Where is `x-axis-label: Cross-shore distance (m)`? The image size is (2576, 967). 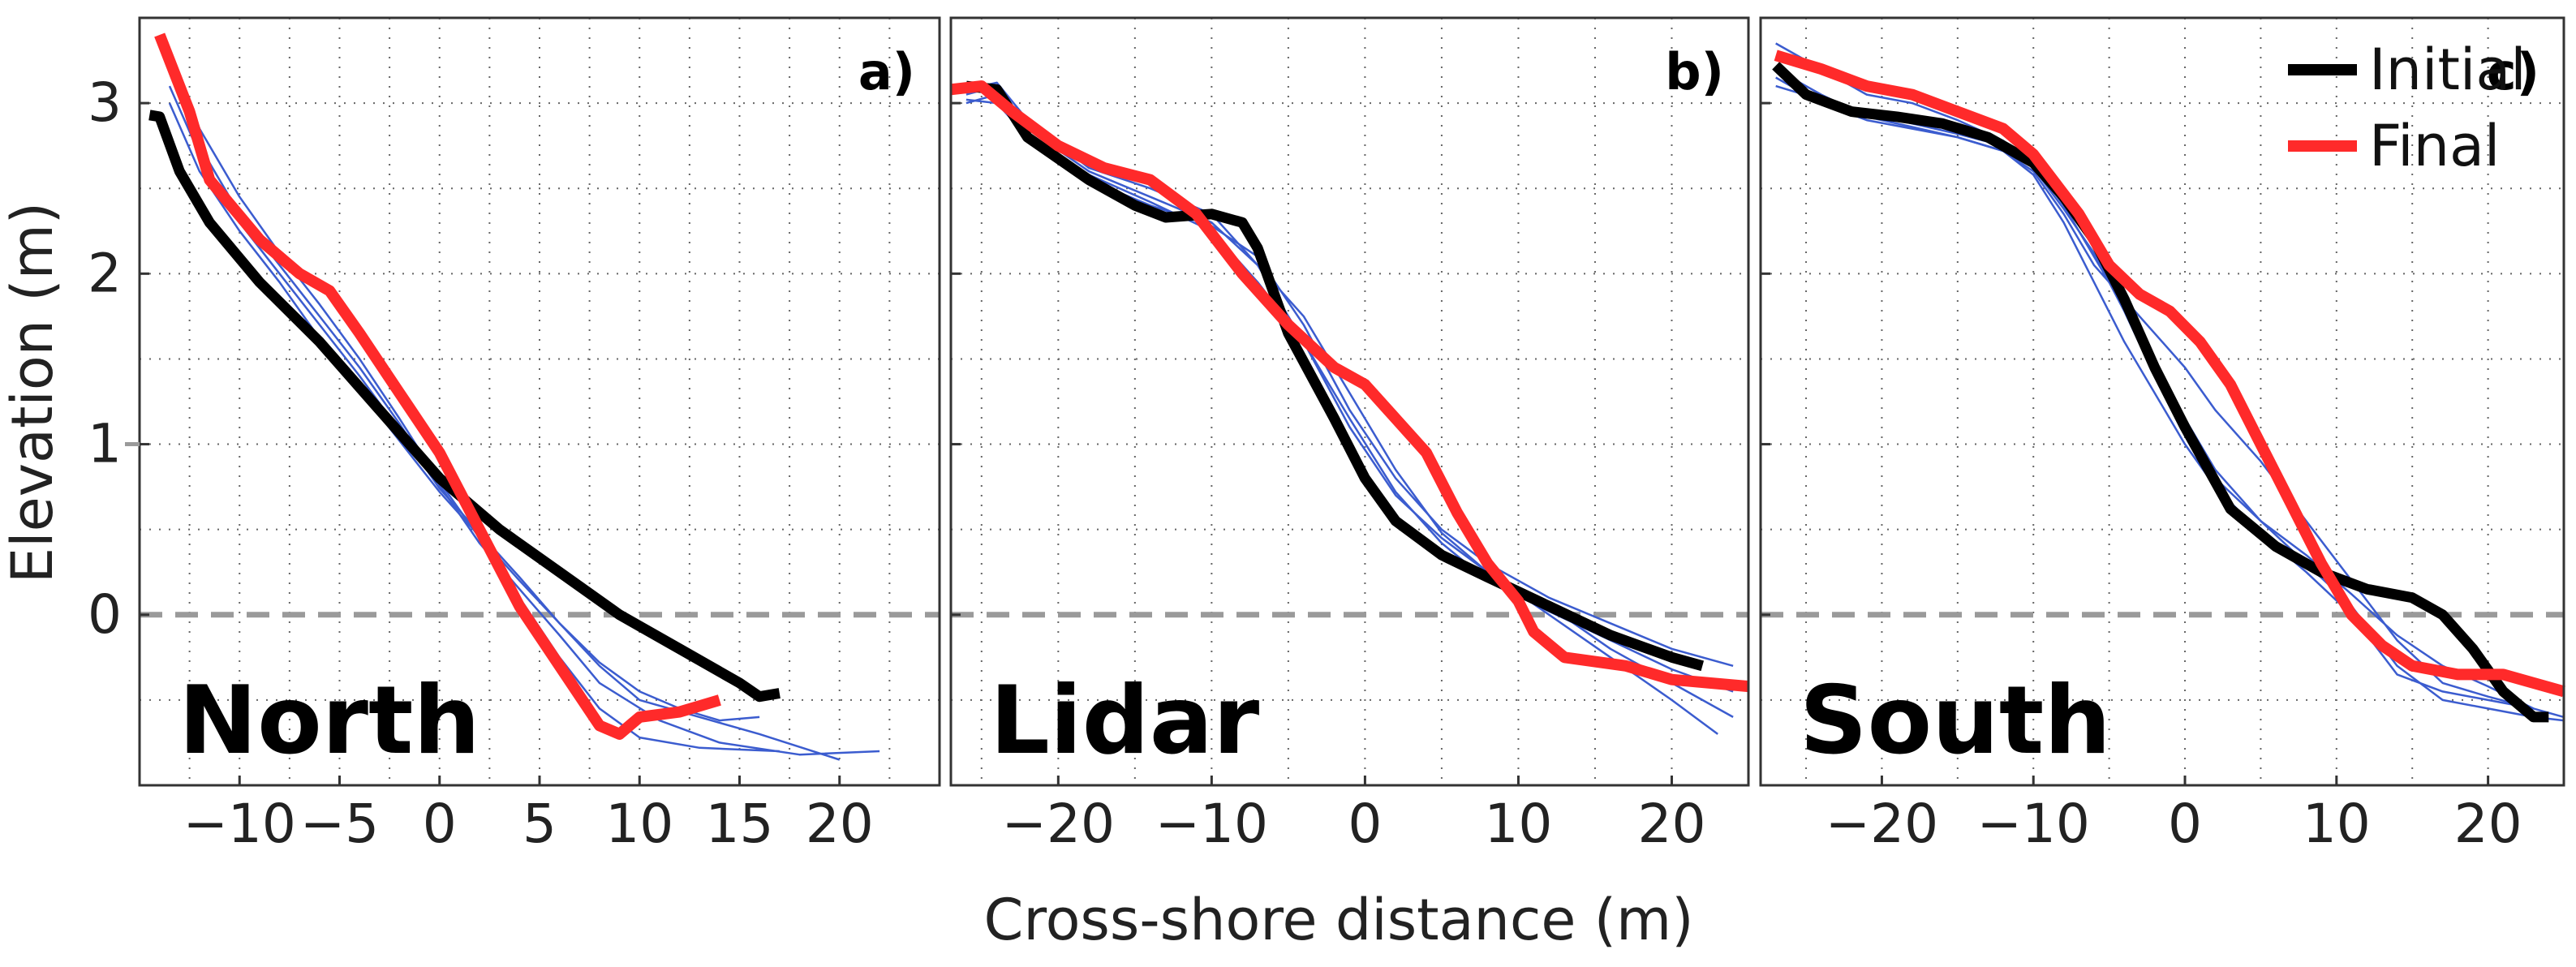
x-axis-label: Cross-shore distance (m) is located at coordinates (1338, 920).